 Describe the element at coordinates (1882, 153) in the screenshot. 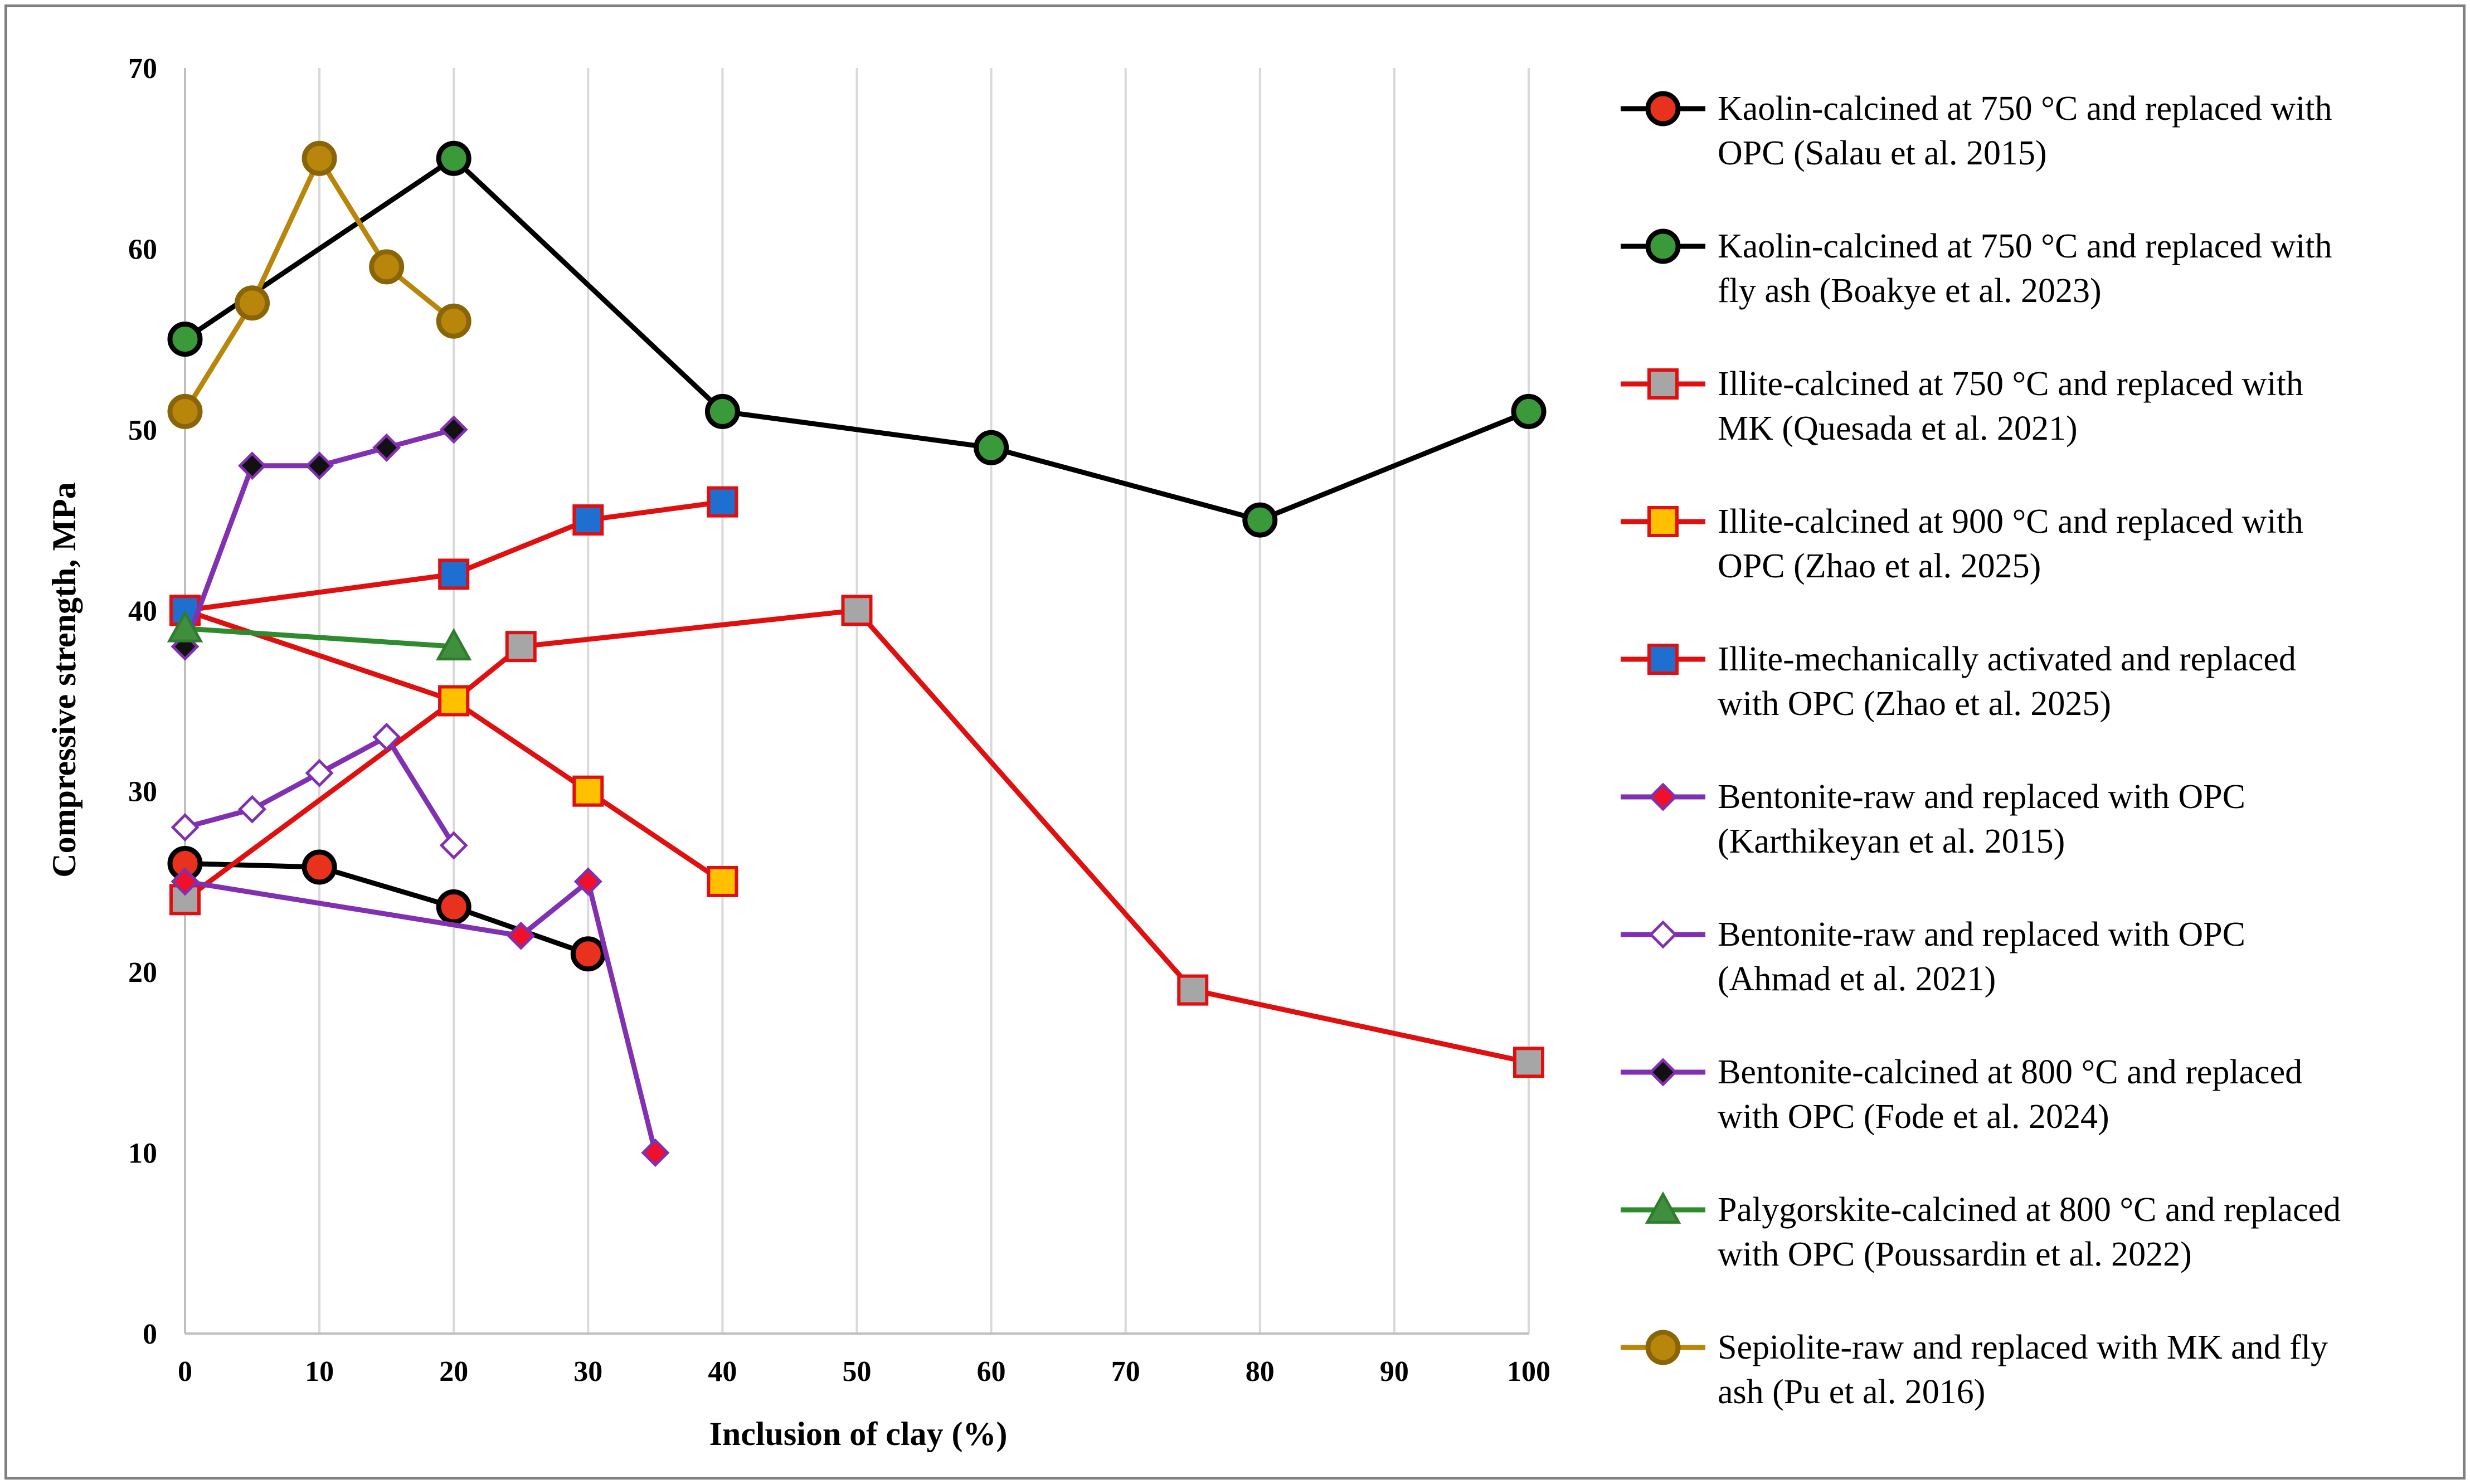

I see `legend-label: OPC (Salau et al. 2015)` at that location.